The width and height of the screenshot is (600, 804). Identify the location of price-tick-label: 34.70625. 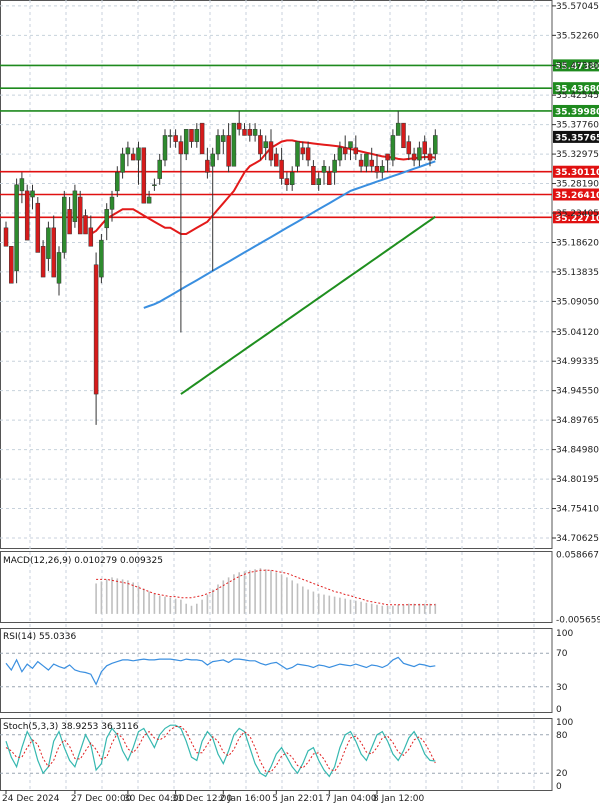
(577, 539).